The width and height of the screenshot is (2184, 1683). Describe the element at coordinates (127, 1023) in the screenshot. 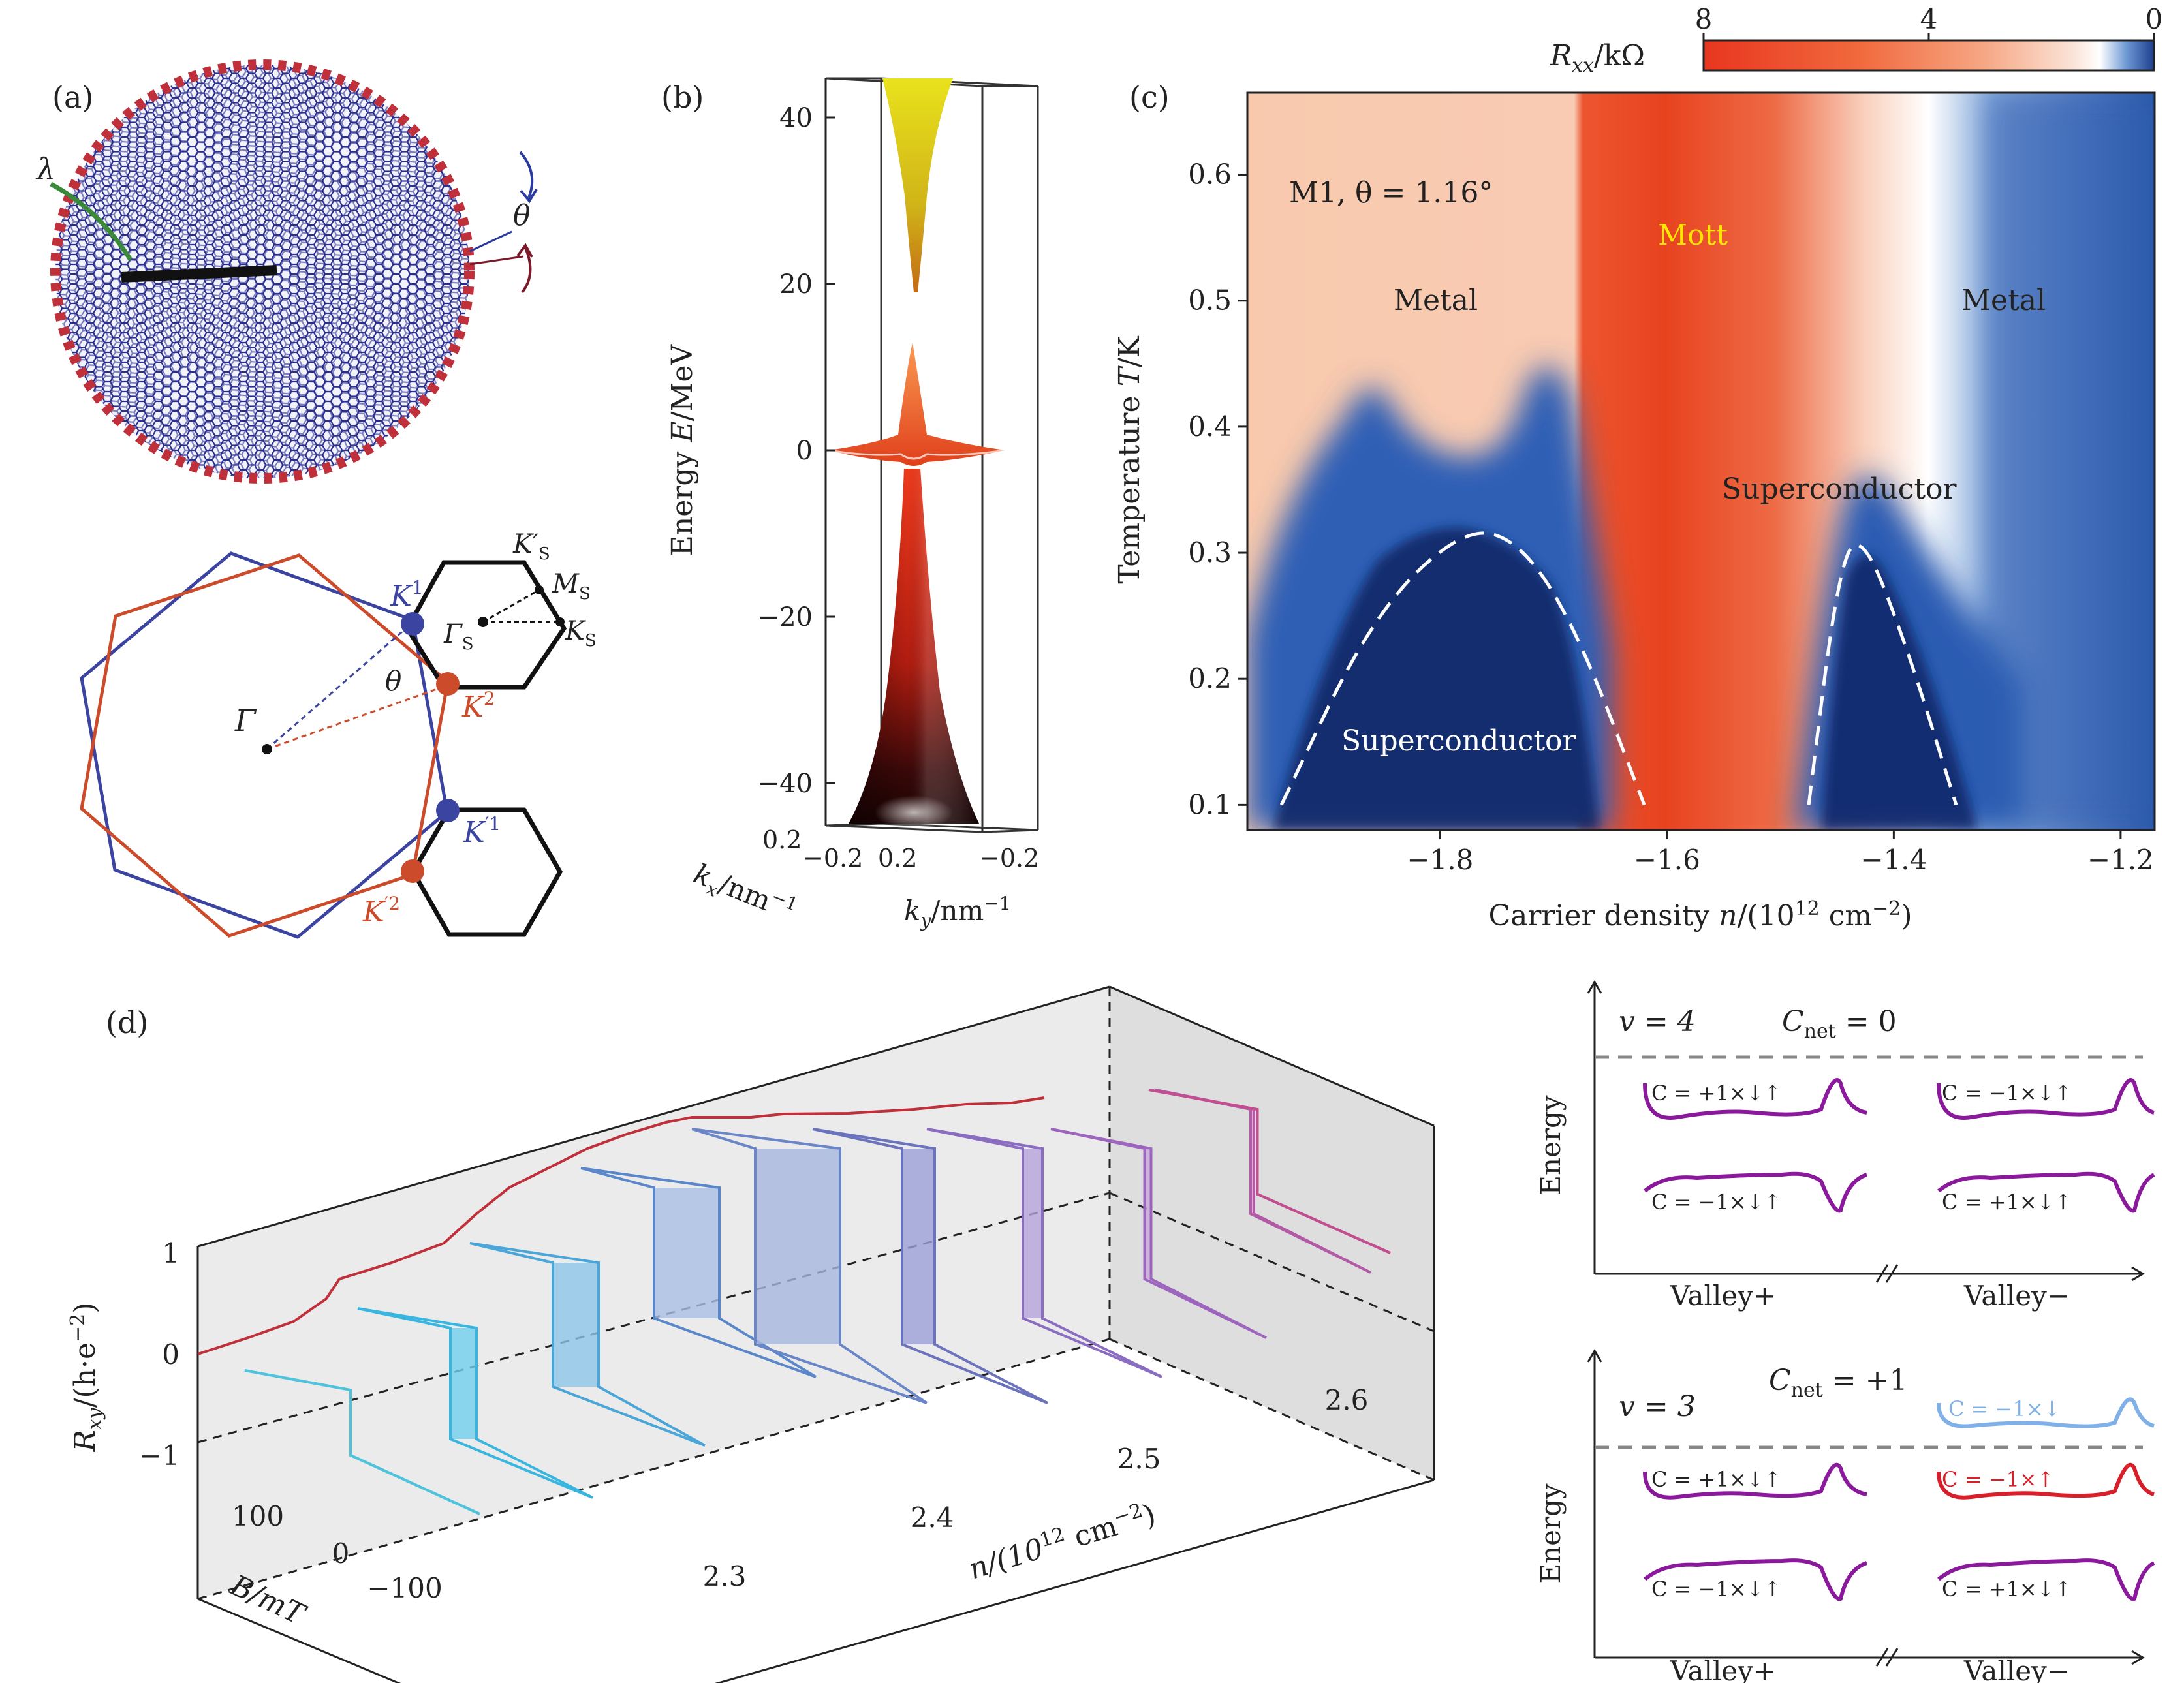

I see `panel-d-label: (d)` at that location.